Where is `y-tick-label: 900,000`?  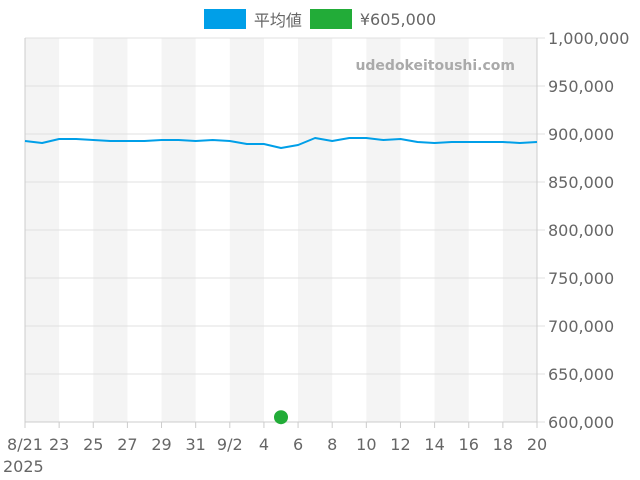
y-tick-label: 900,000 is located at coordinates (581, 134).